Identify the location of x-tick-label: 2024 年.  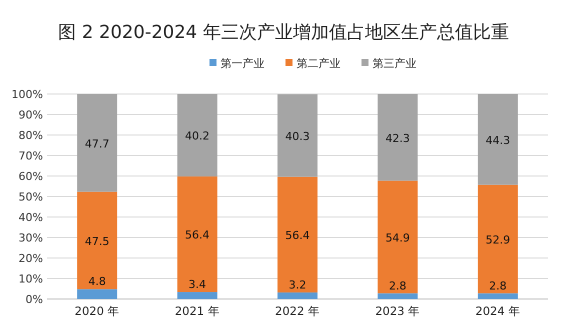
(497, 311).